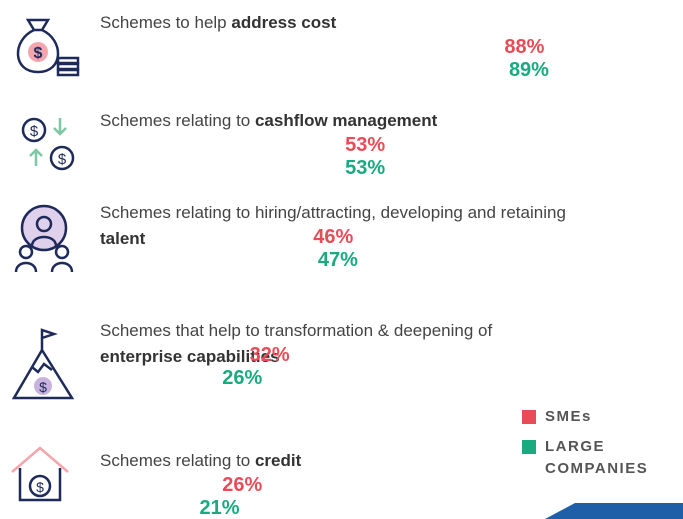 The image size is (683, 519). I want to click on category-label: Schemes relating to cashflow management, so click(335, 121).